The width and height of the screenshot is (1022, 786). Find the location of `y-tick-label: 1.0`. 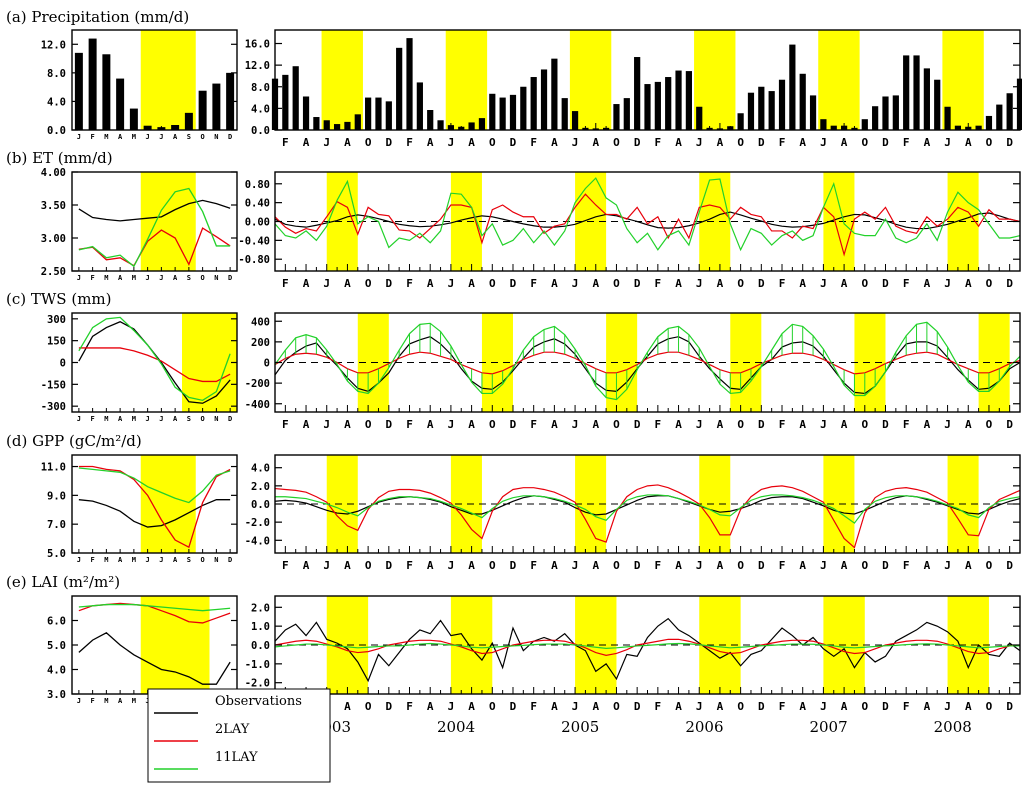

y-tick-label: 1.0 is located at coordinates (260, 627).